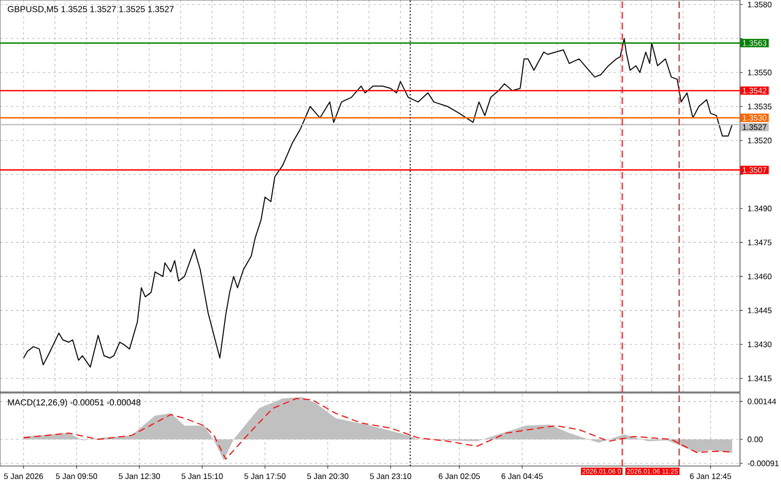  What do you see at coordinates (754, 117) in the screenshot?
I see `ref-line-label: 1.3530` at bounding box center [754, 117].